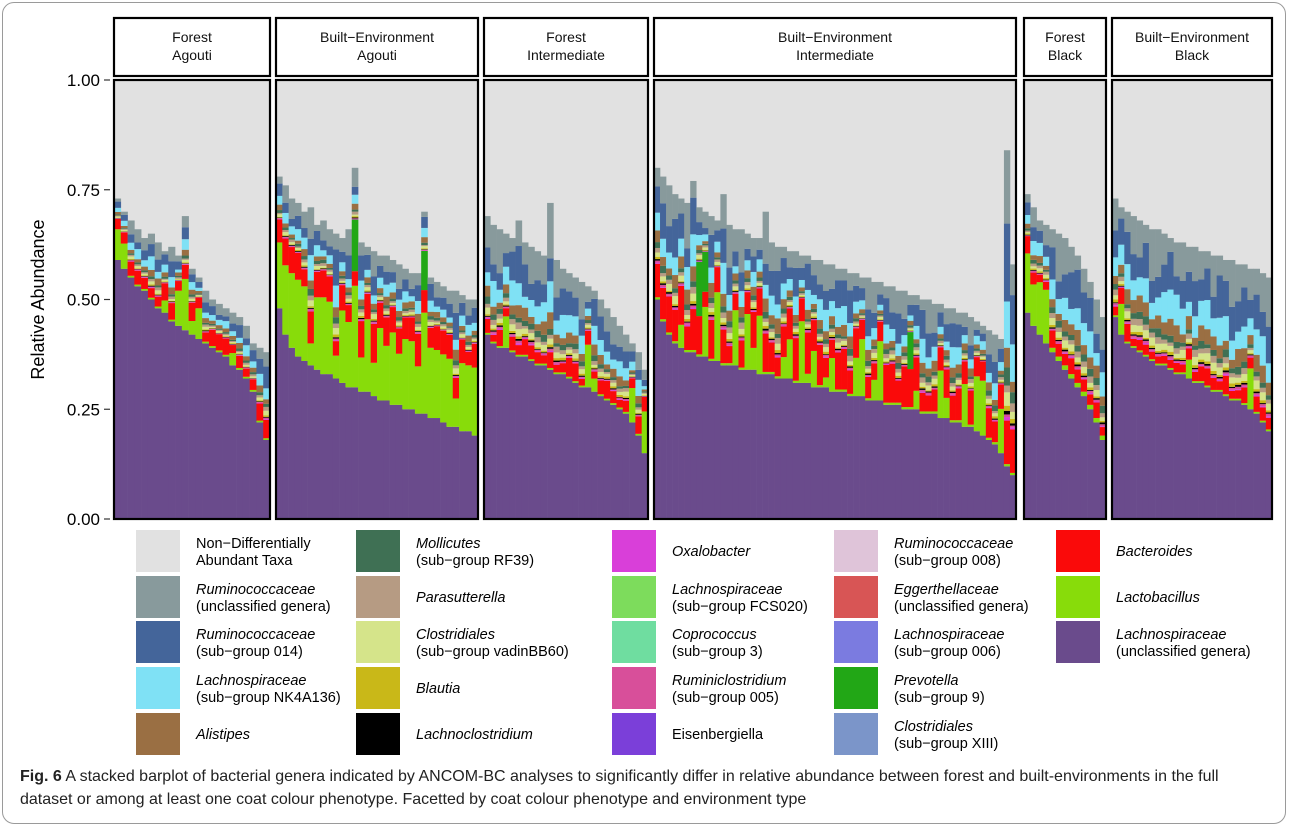 This screenshot has height=829, width=1290. What do you see at coordinates (909, 688) in the screenshot?
I see `legend-item: Prevotella(sub−group 9)` at bounding box center [909, 688].